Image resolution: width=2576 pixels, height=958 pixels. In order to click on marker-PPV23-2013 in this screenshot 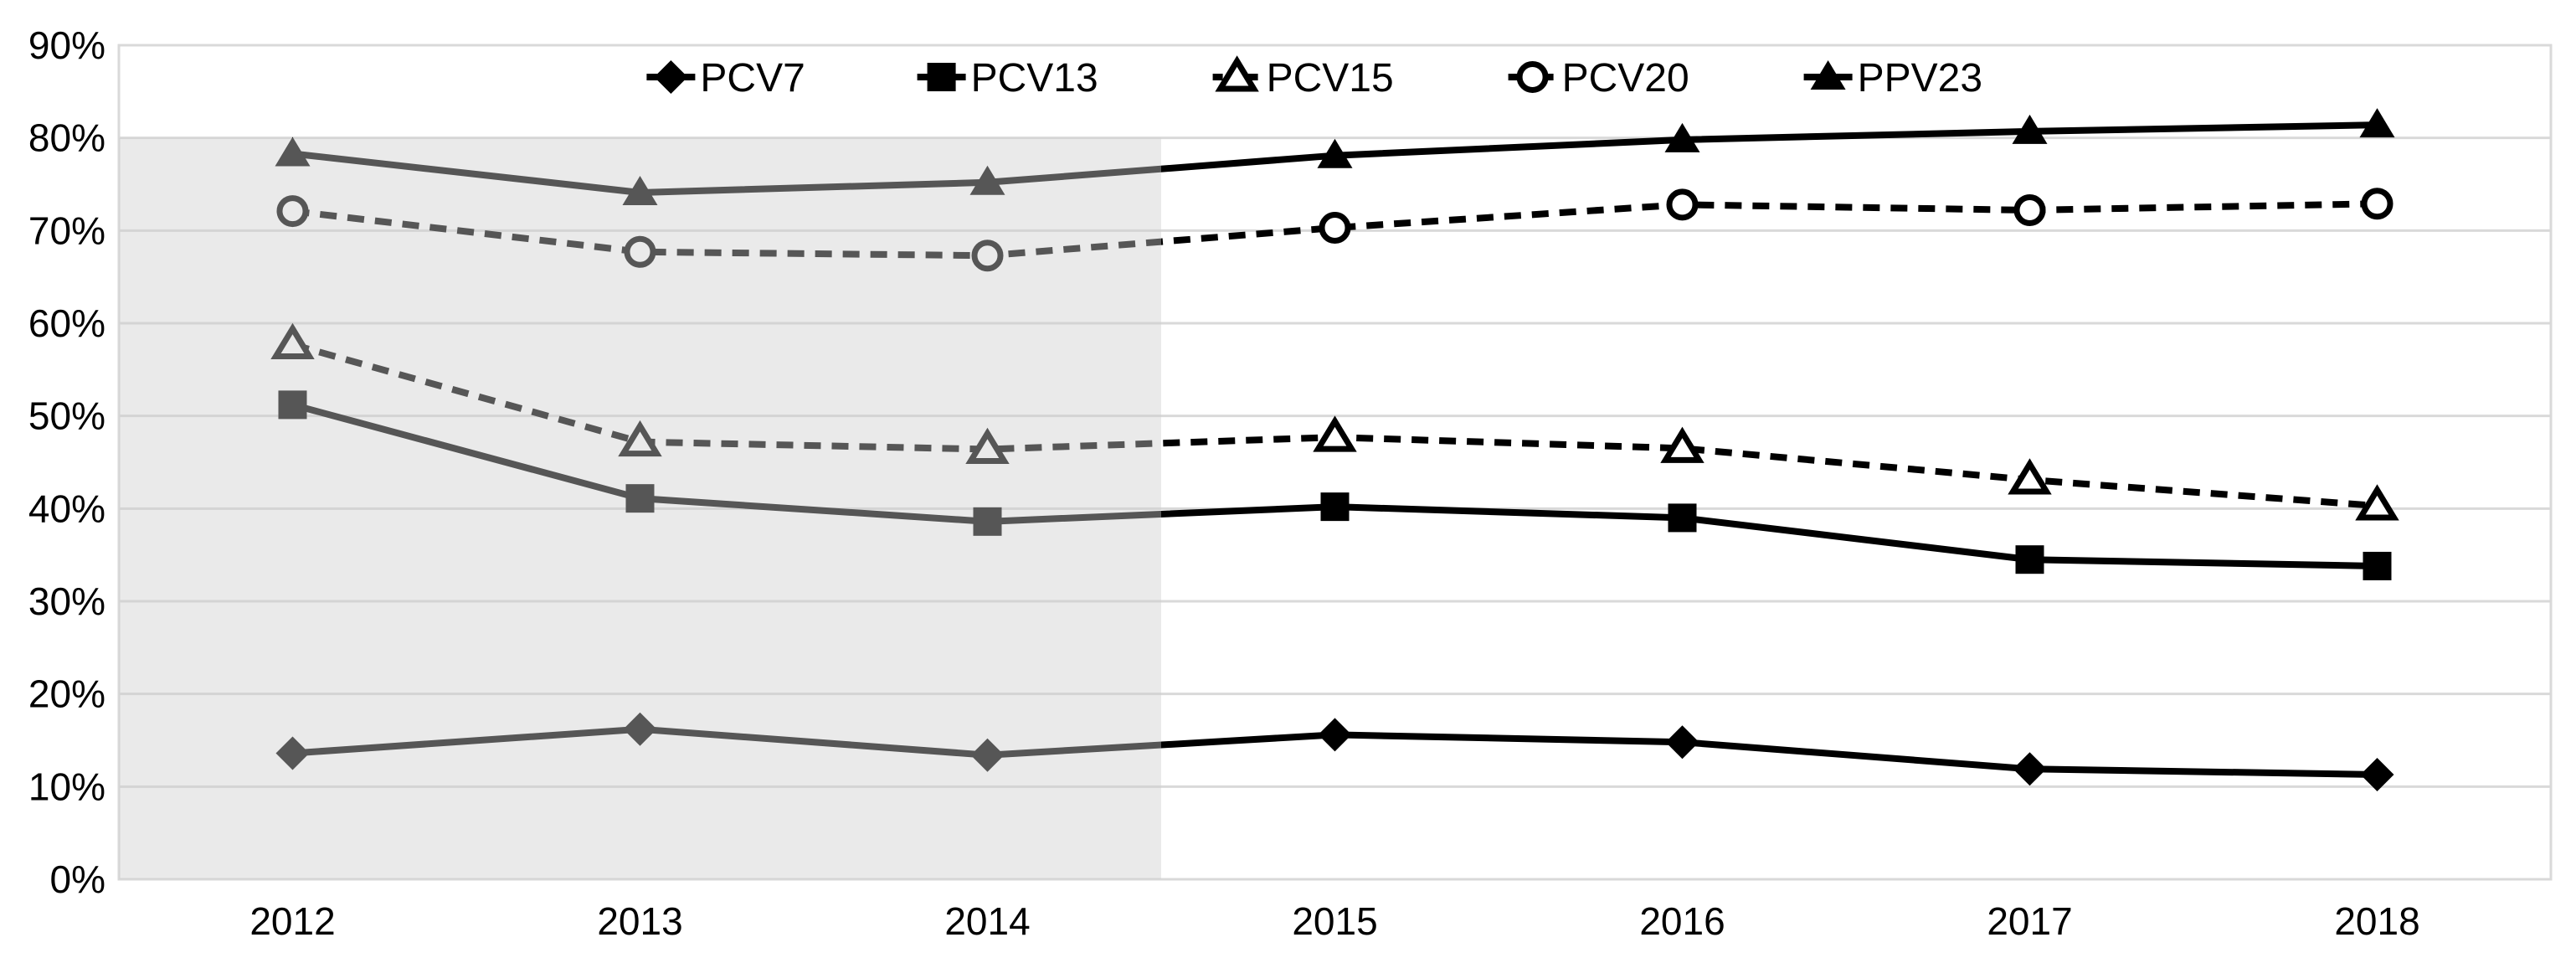, I will do `click(640, 190)`.